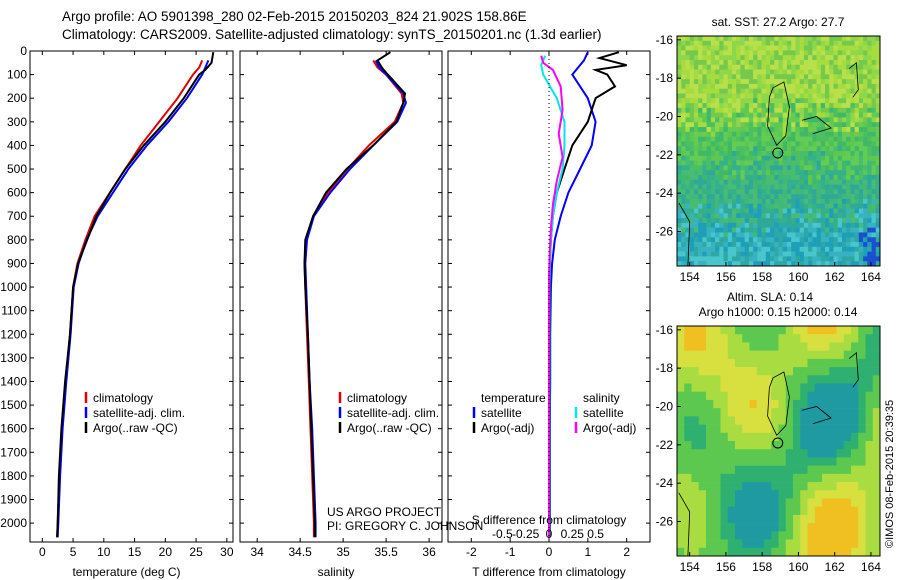 The image size is (900, 580). I want to click on imos-stamp: ©IMOS 08-Feb-2015 20:39:35, so click(890, 474).